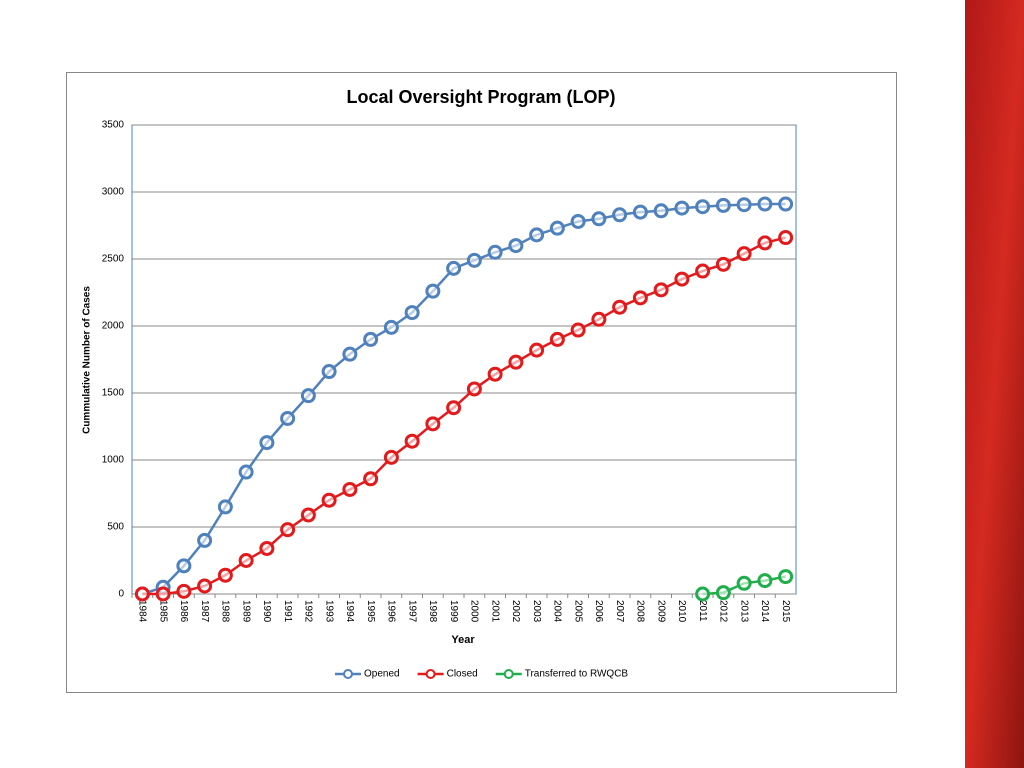 The height and width of the screenshot is (768, 1024). I want to click on x-axis-label: Year, so click(463, 640).